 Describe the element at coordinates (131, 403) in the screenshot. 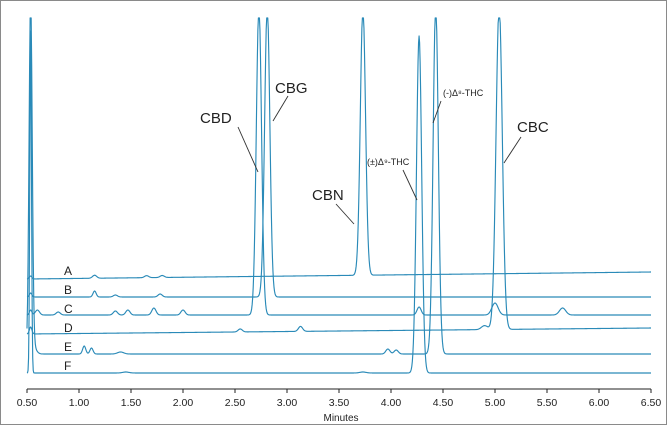

I see `x-tick-label-2: 1.50` at that location.